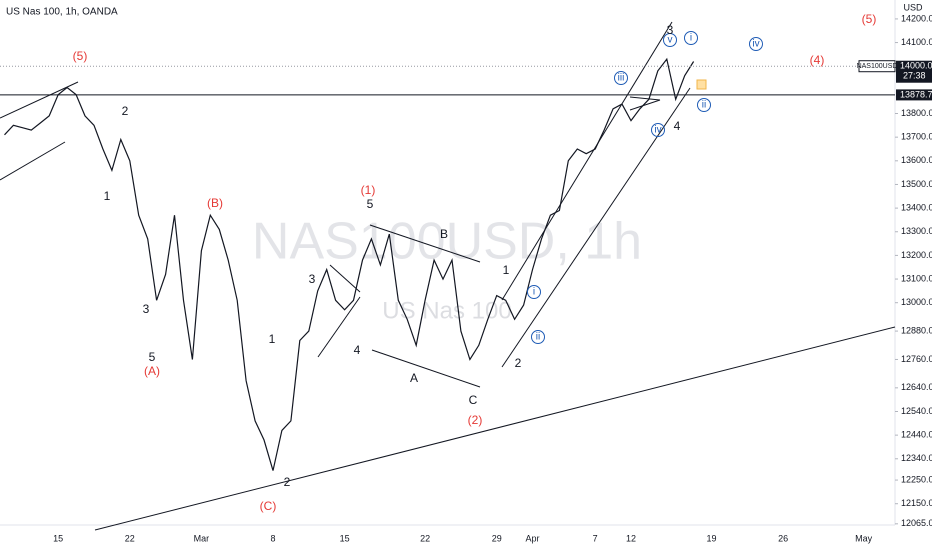  I want to click on y-tick-label: 14200.0, so click(916, 18).